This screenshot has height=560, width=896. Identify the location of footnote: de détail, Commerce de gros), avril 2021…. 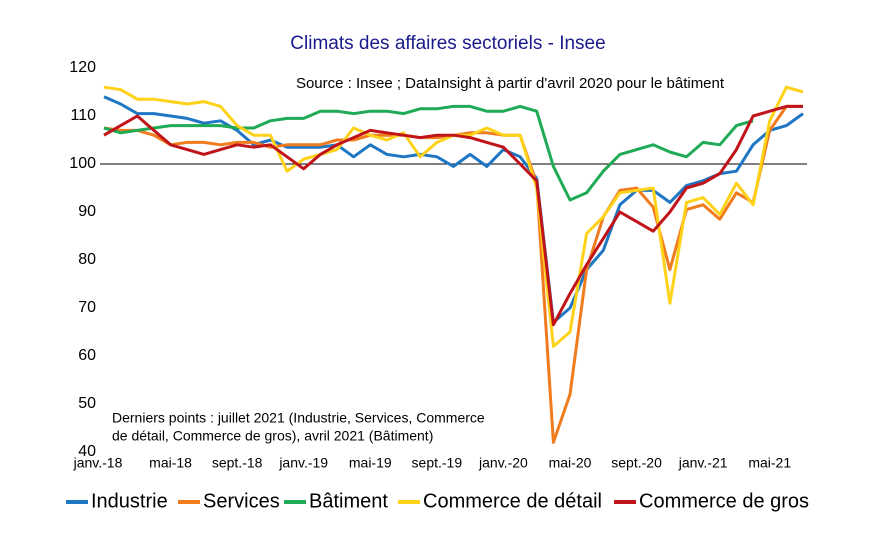
(272, 436).